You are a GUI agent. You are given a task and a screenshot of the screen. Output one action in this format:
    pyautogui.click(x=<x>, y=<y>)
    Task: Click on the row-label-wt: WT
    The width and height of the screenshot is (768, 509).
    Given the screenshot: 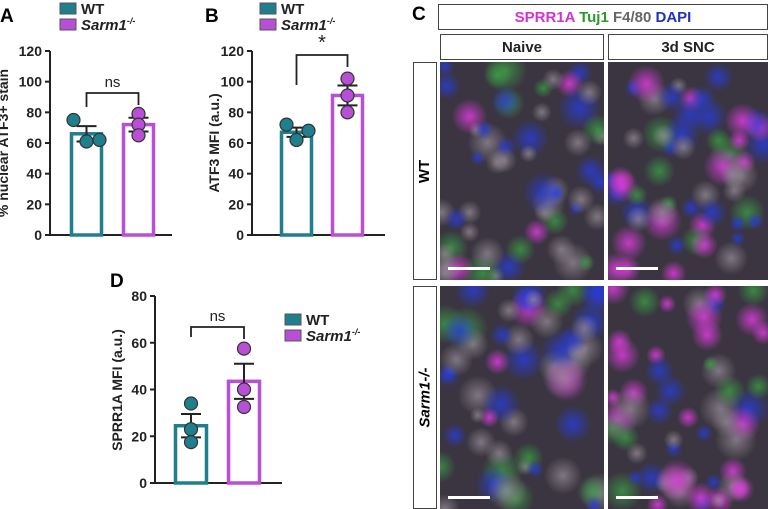 What is the action you would take?
    pyautogui.click(x=425, y=171)
    